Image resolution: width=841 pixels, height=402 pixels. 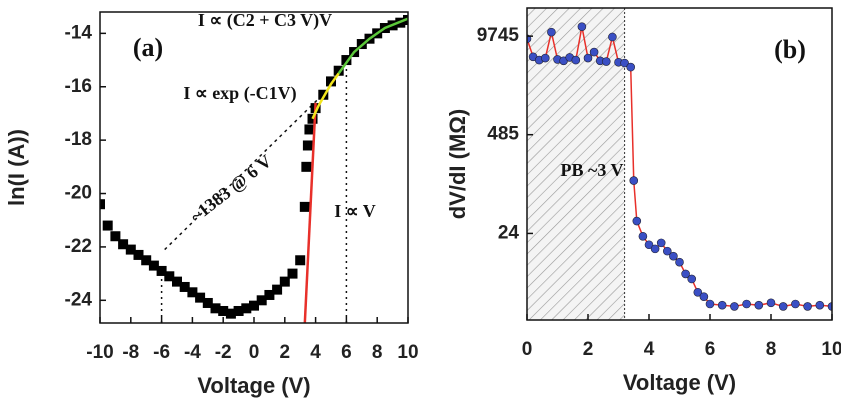 I want to click on annotation: I ∝ exp (-C1V), so click(x=239, y=93).